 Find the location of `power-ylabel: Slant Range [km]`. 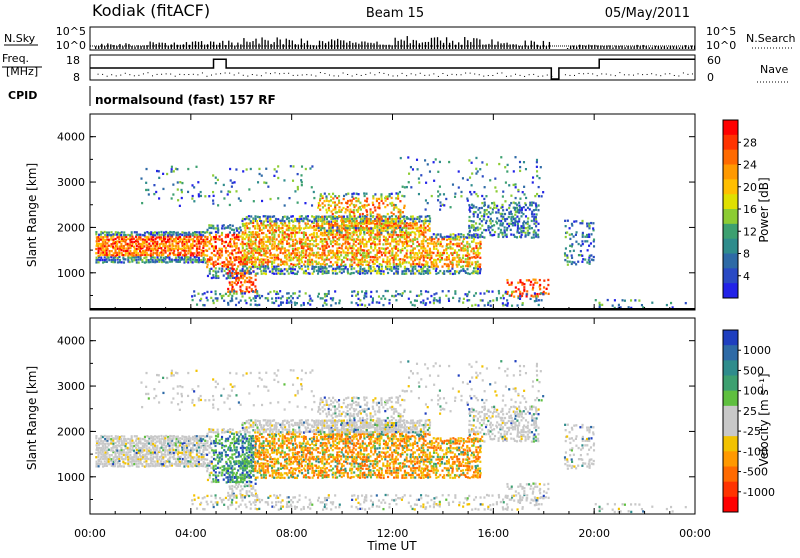

power-ylabel: Slant Range [km] is located at coordinates (32, 215).